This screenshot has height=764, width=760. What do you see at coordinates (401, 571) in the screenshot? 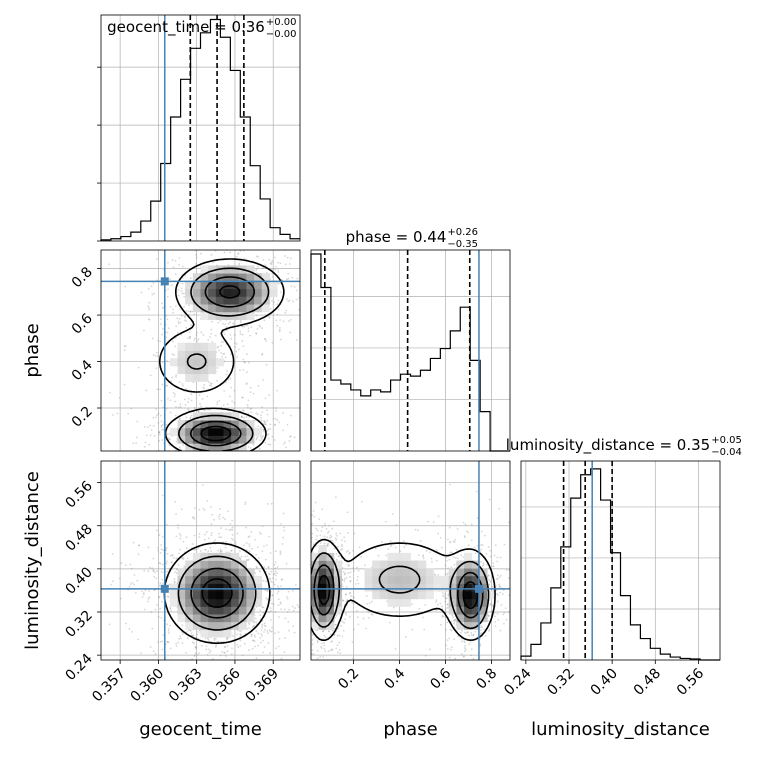
I see `density-panel-content` at bounding box center [401, 571].